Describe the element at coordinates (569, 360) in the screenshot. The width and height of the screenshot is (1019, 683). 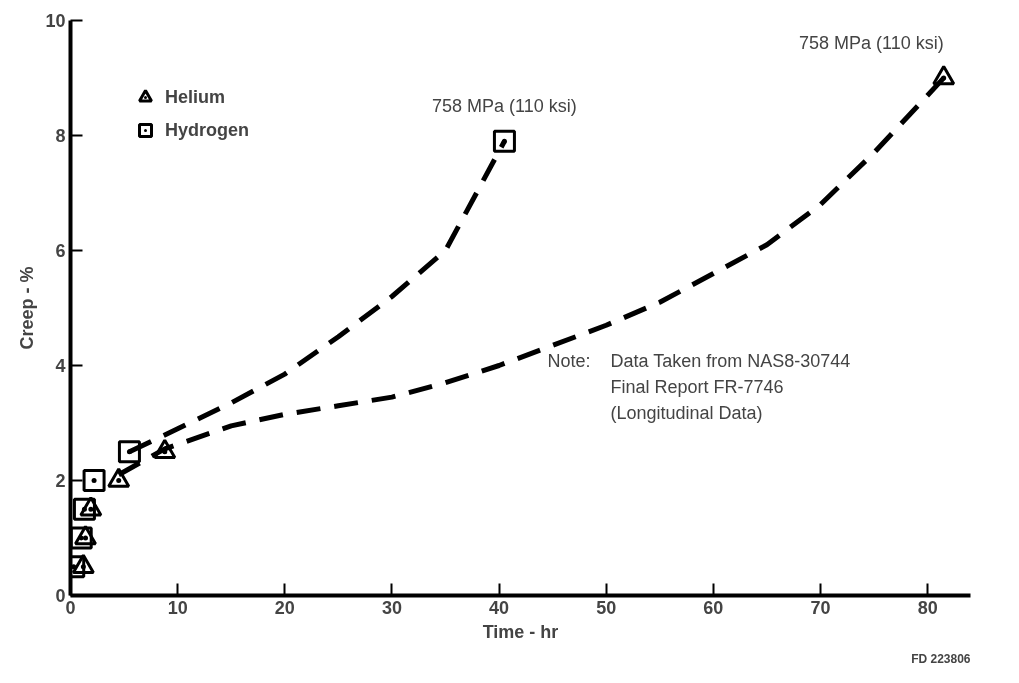
I see `annotation: Note:` at that location.